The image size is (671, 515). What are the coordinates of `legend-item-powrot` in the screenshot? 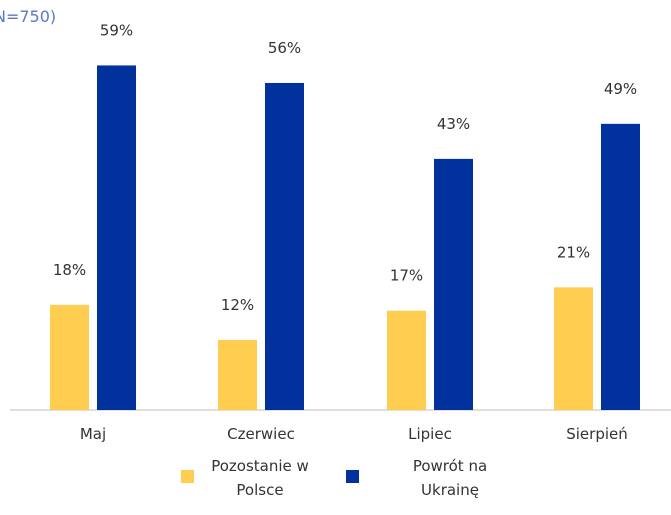 It's located at (352, 476).